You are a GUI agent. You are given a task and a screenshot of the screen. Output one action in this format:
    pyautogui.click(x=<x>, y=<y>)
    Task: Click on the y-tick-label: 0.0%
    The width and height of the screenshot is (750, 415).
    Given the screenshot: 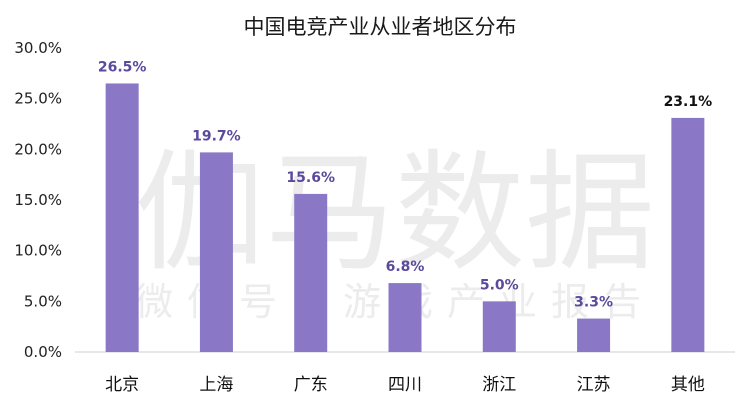 What is the action you would take?
    pyautogui.click(x=43, y=352)
    